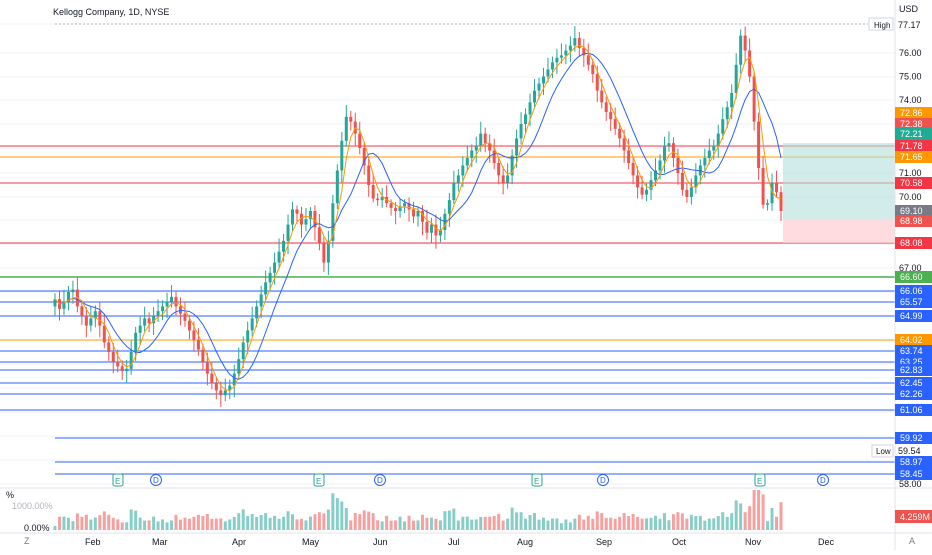 The height and width of the screenshot is (555, 932). I want to click on level-tag-value: 62.45, so click(911, 383).